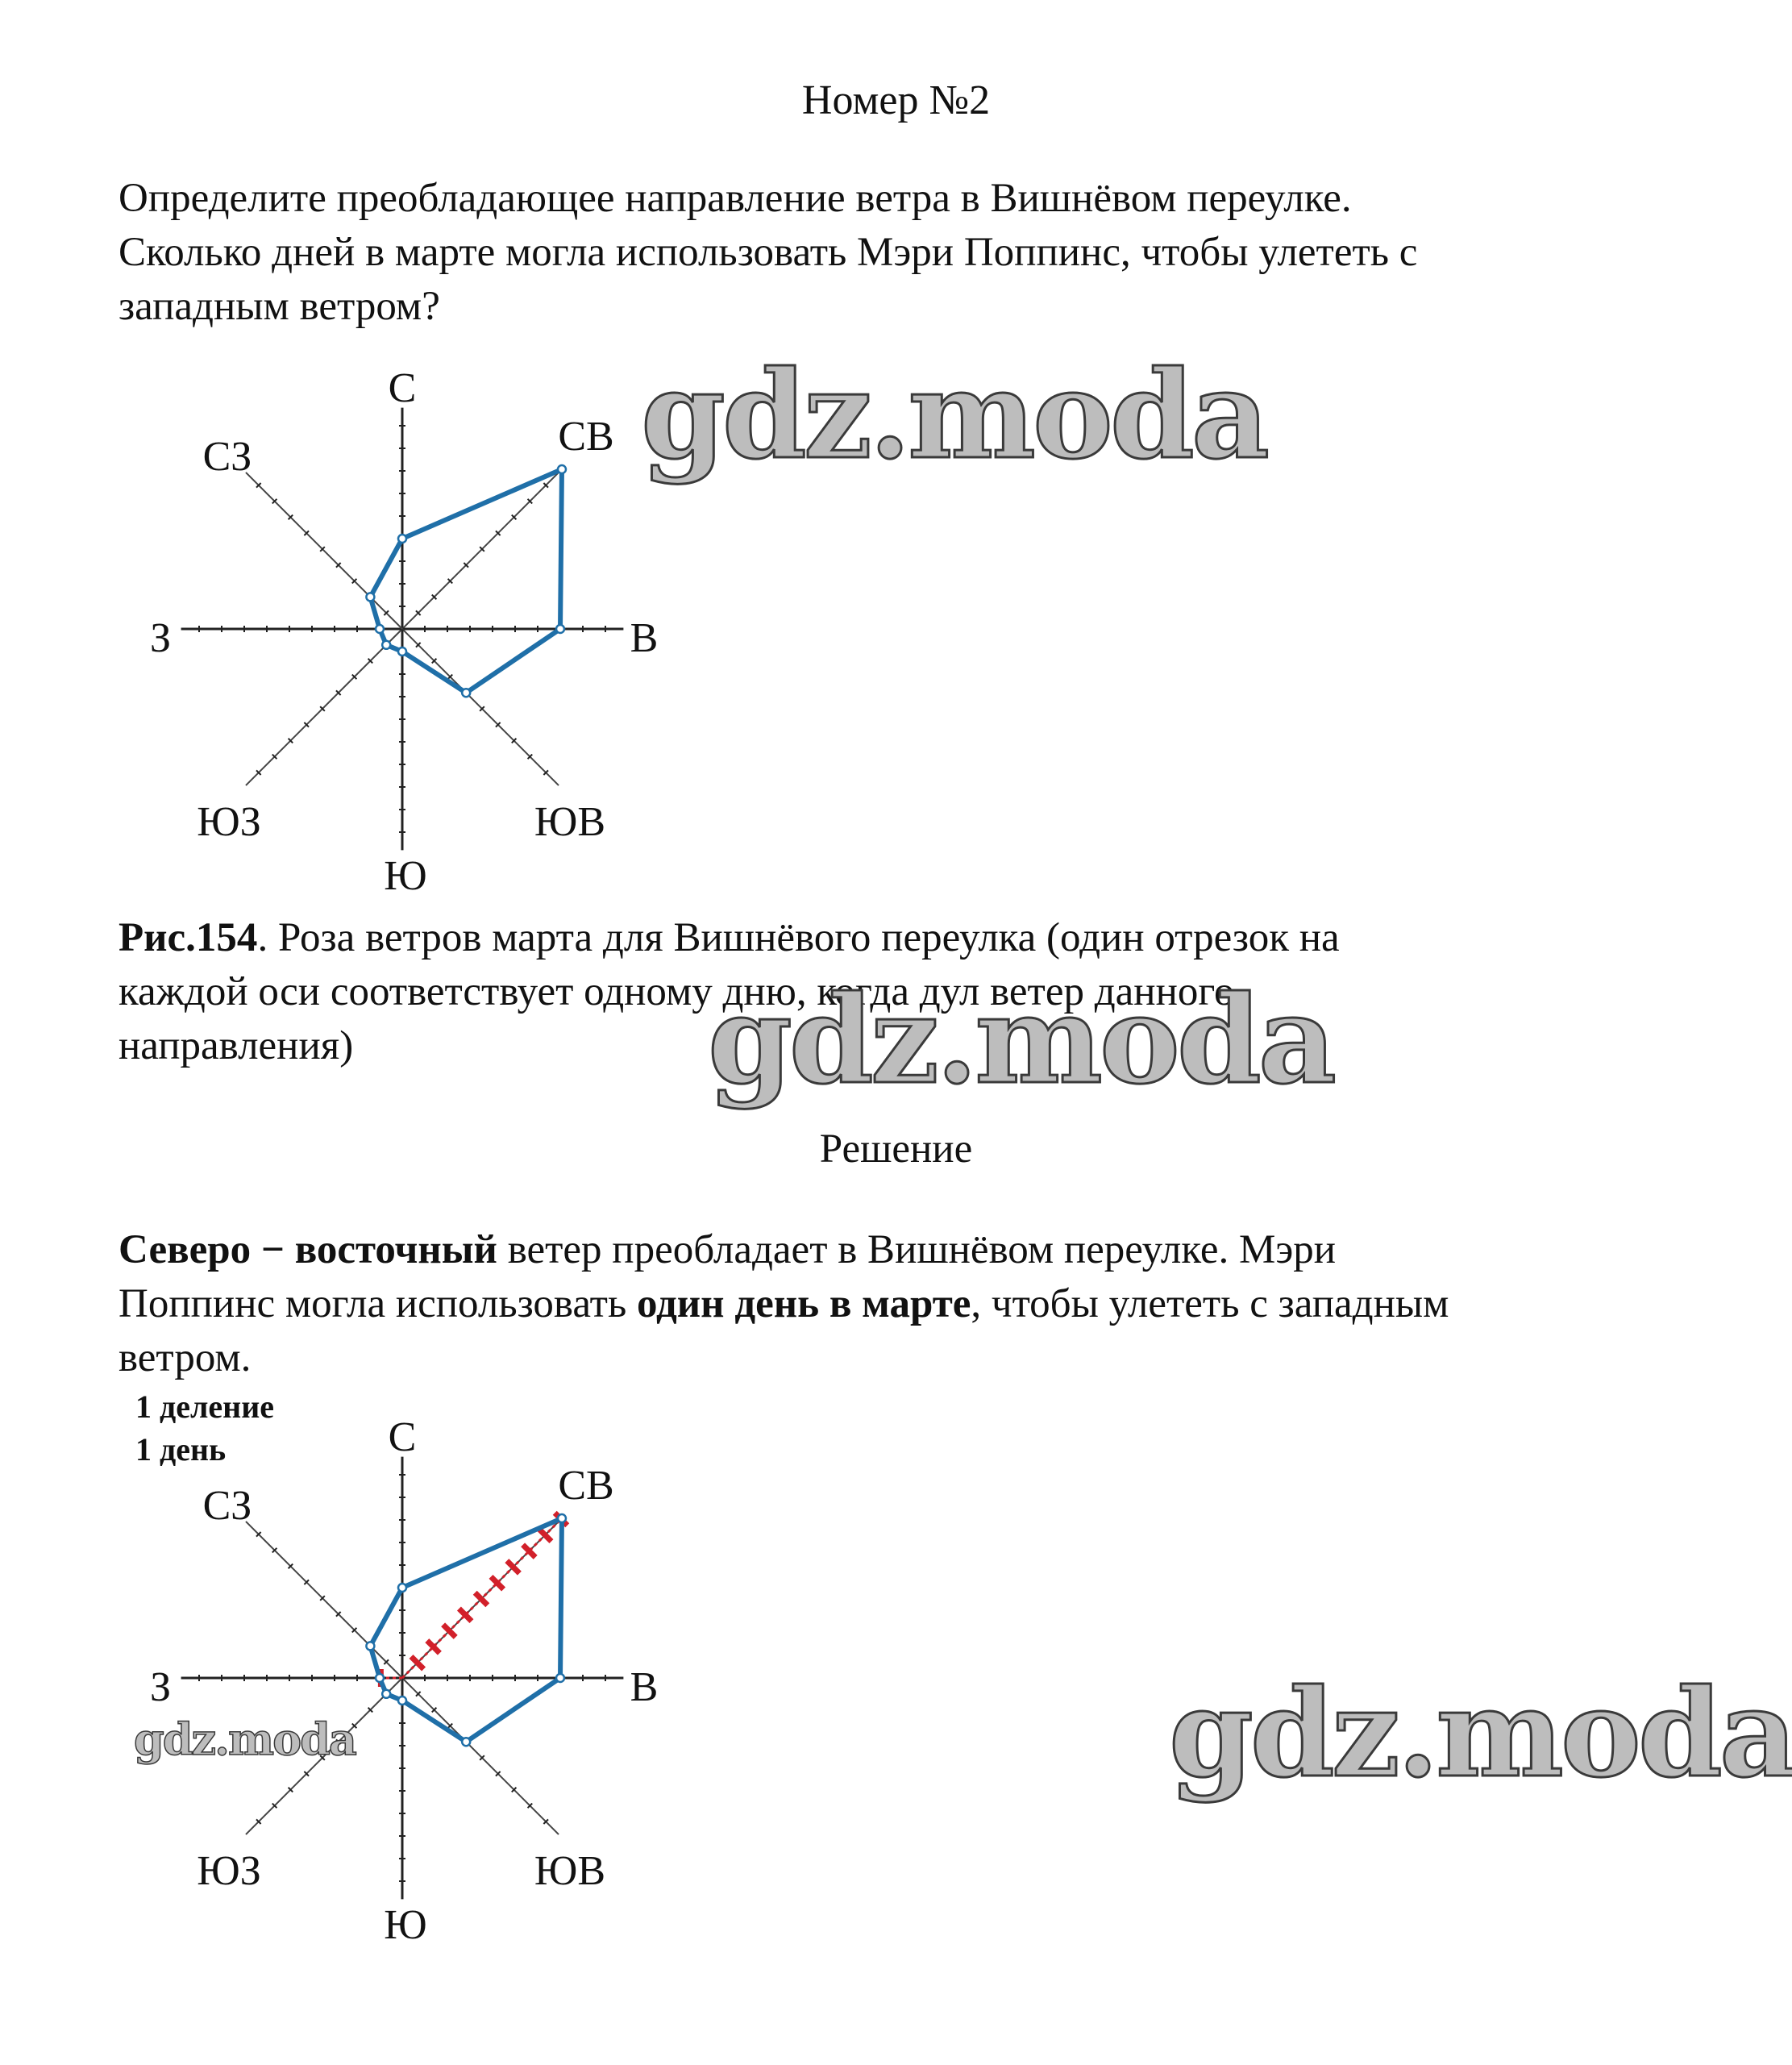 Image resolution: width=1792 pixels, height=2065 pixels. I want to click on highlight-segment, so click(482, 1599).